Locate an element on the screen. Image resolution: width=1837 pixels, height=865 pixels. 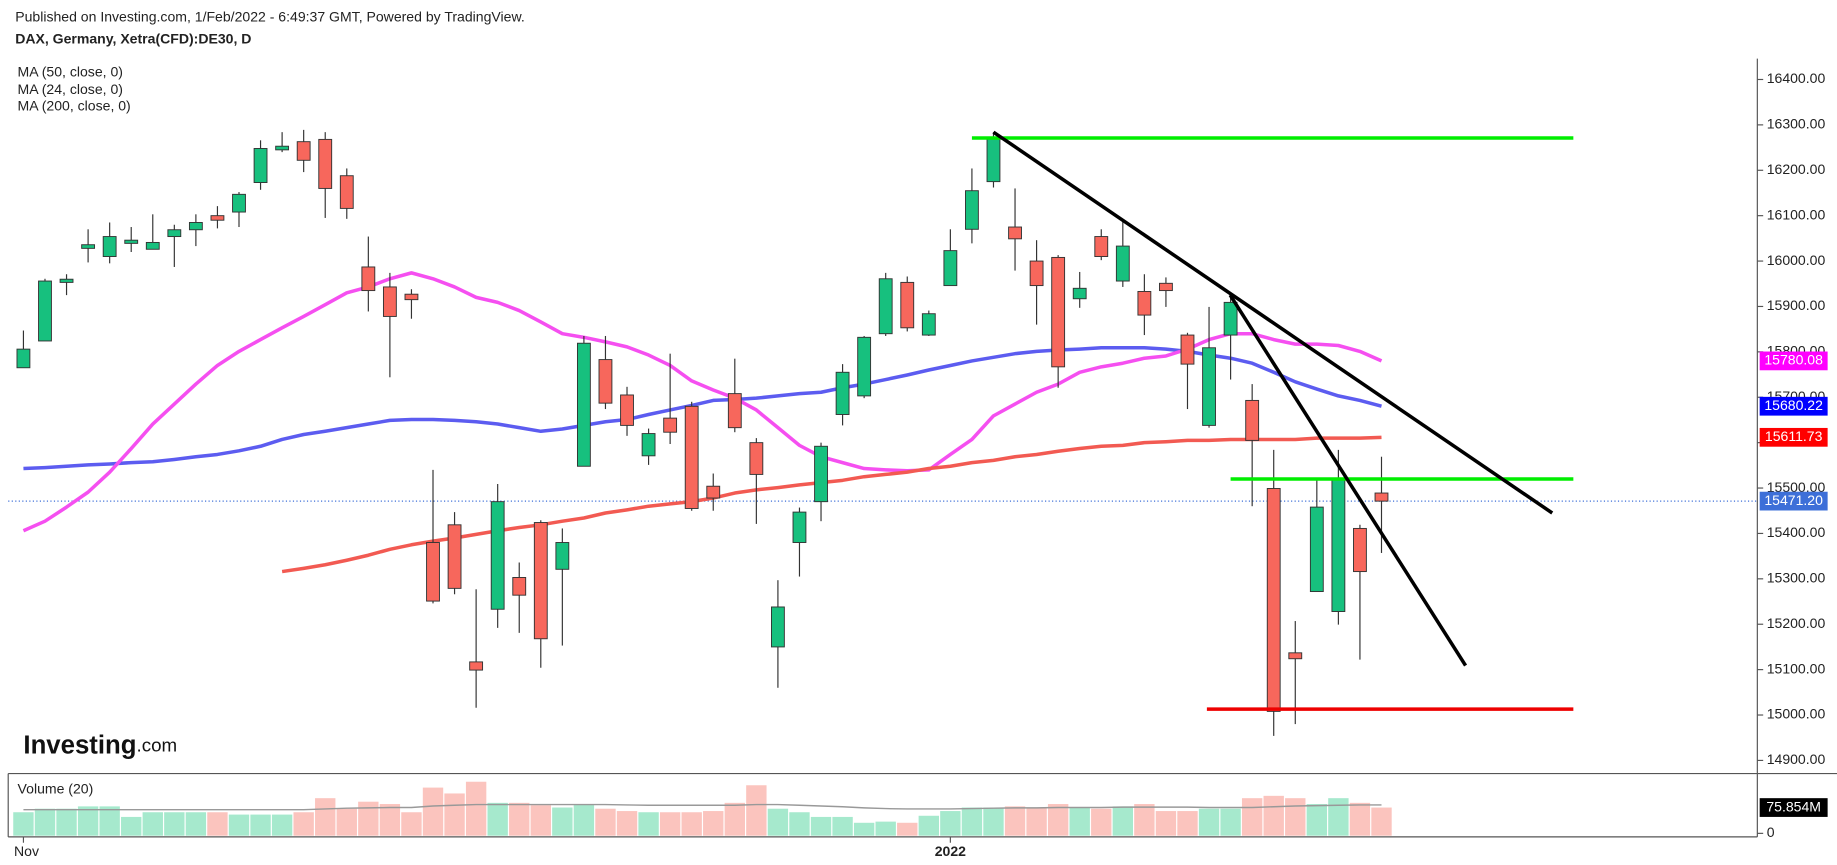
volume-tick-label: 0 is located at coordinates (1771, 832).